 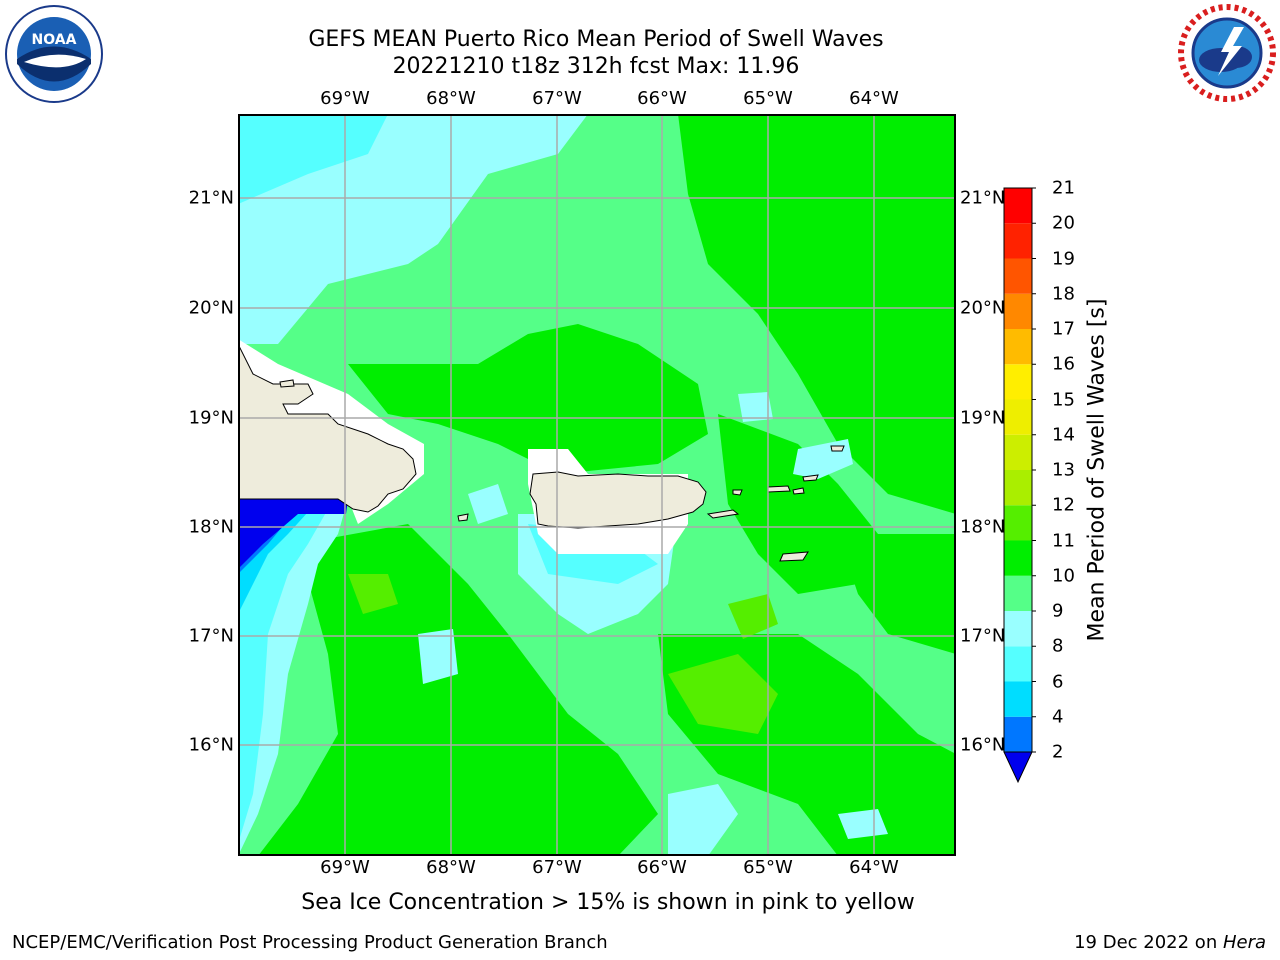 What do you see at coordinates (211, 636) in the screenshot?
I see `lat-tick-left: 17°N` at bounding box center [211, 636].